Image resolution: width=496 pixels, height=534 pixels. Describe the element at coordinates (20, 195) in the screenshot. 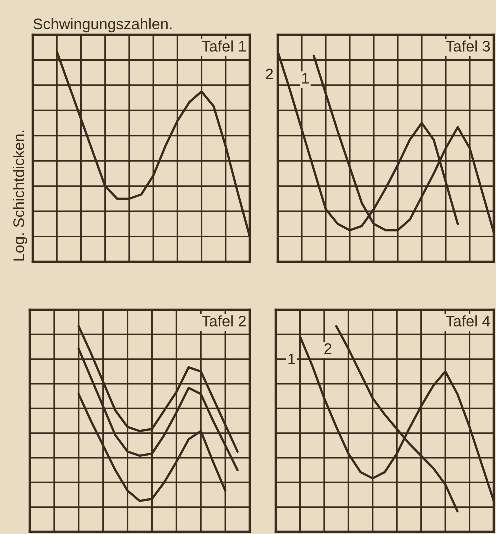

I see `y-axis-title: Log. Schichtdicken.` at that location.